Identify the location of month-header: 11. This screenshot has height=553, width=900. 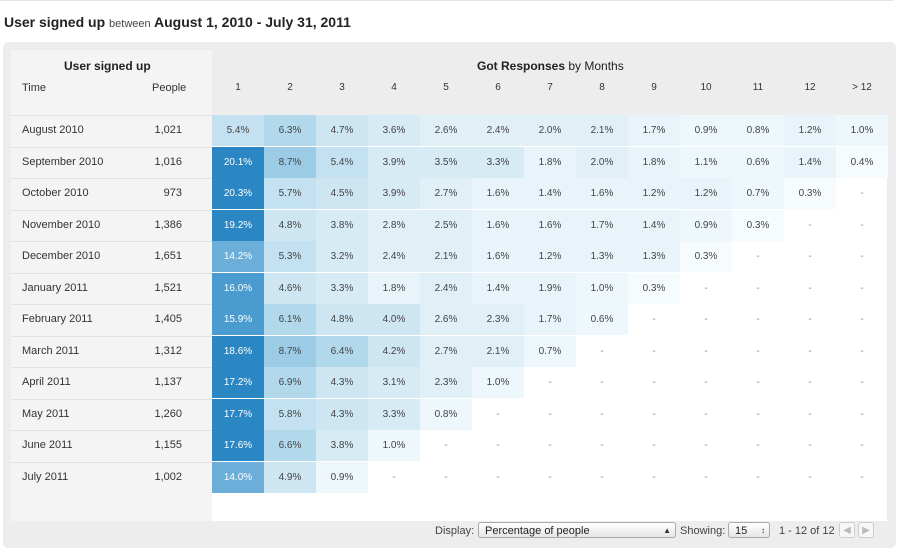
(758, 87).